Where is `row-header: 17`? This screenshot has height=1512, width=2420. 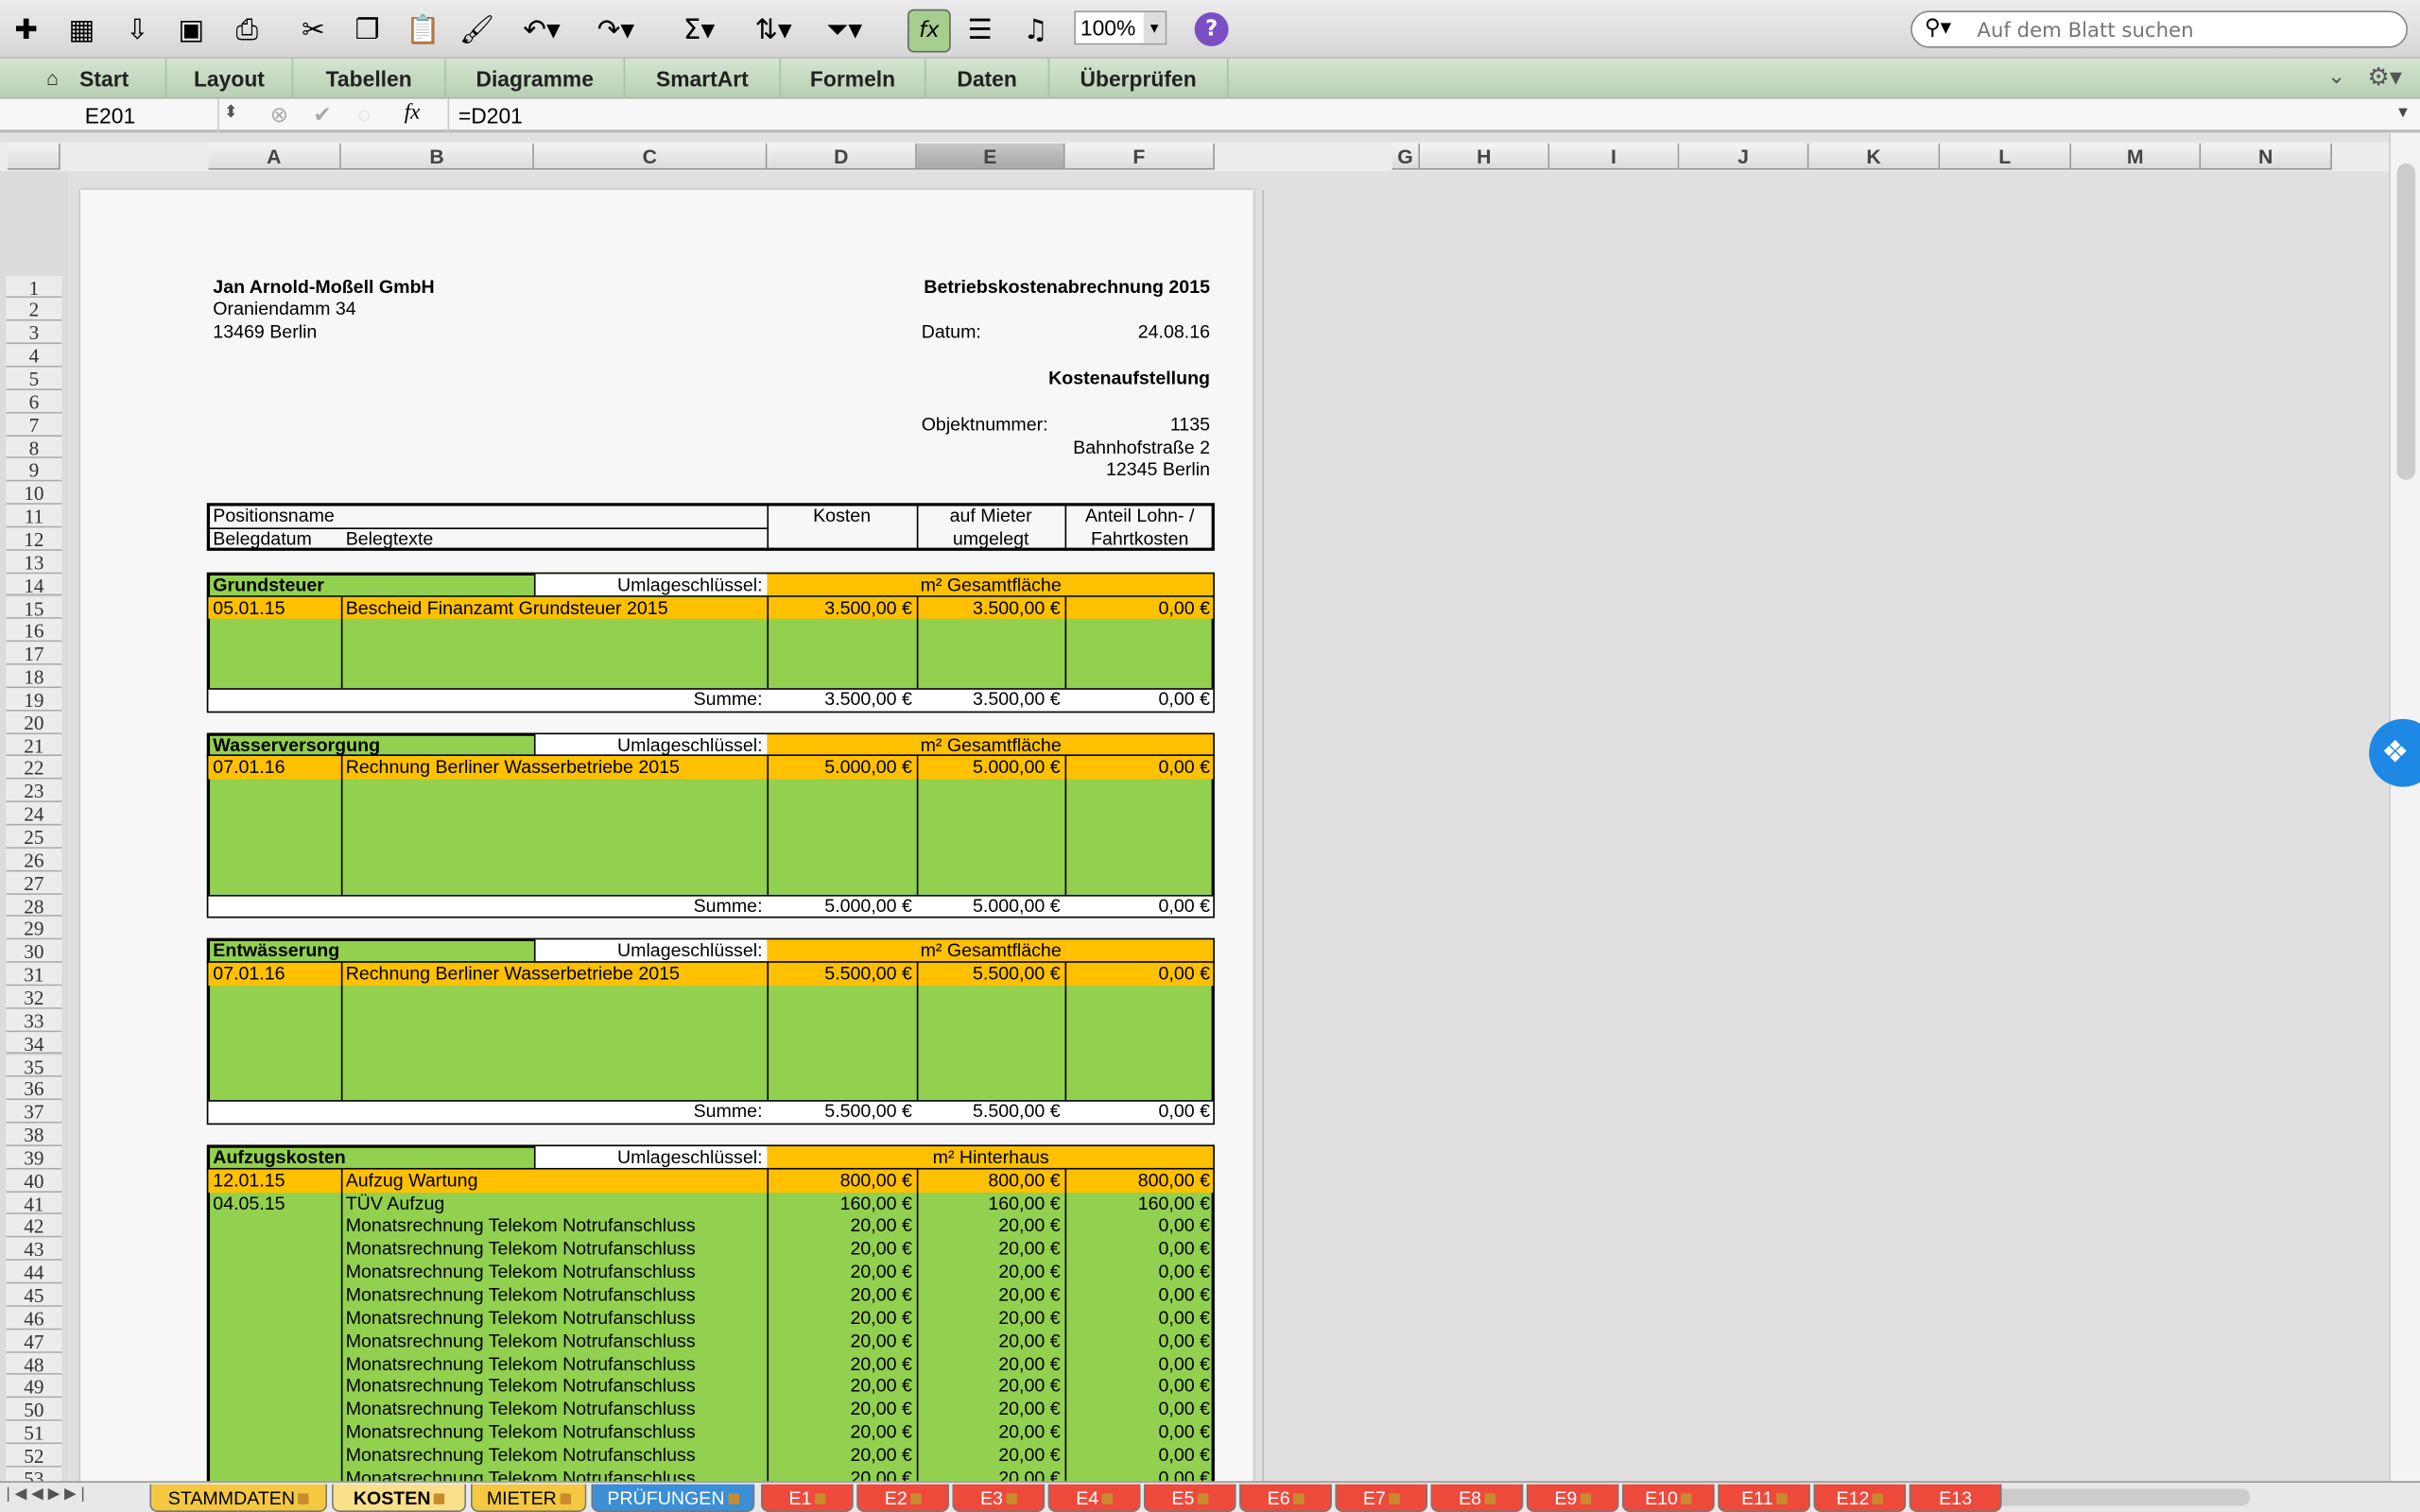 row-header: 17 is located at coordinates (34, 653).